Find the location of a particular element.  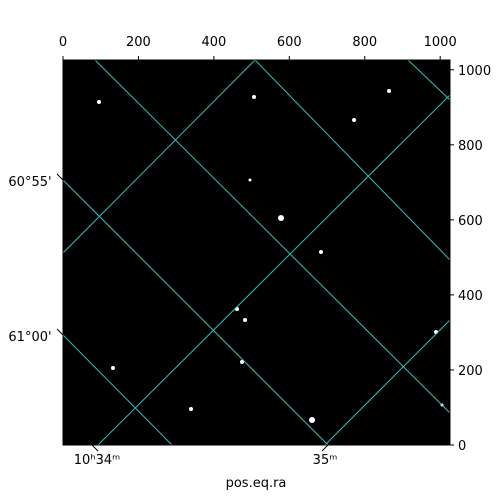

x-tick-label: 400 is located at coordinates (213, 42).